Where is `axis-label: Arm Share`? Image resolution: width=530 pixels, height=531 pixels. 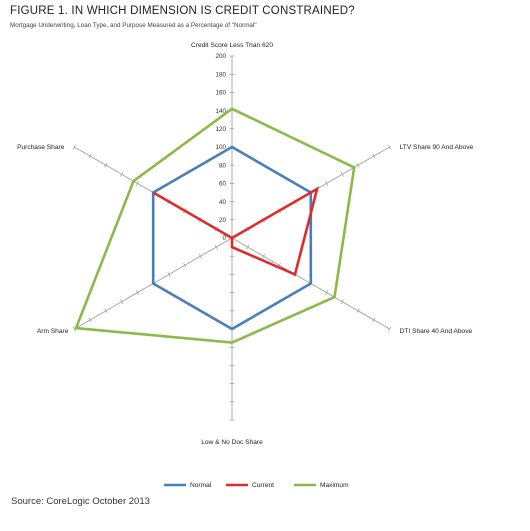
axis-label: Arm Share is located at coordinates (53, 331).